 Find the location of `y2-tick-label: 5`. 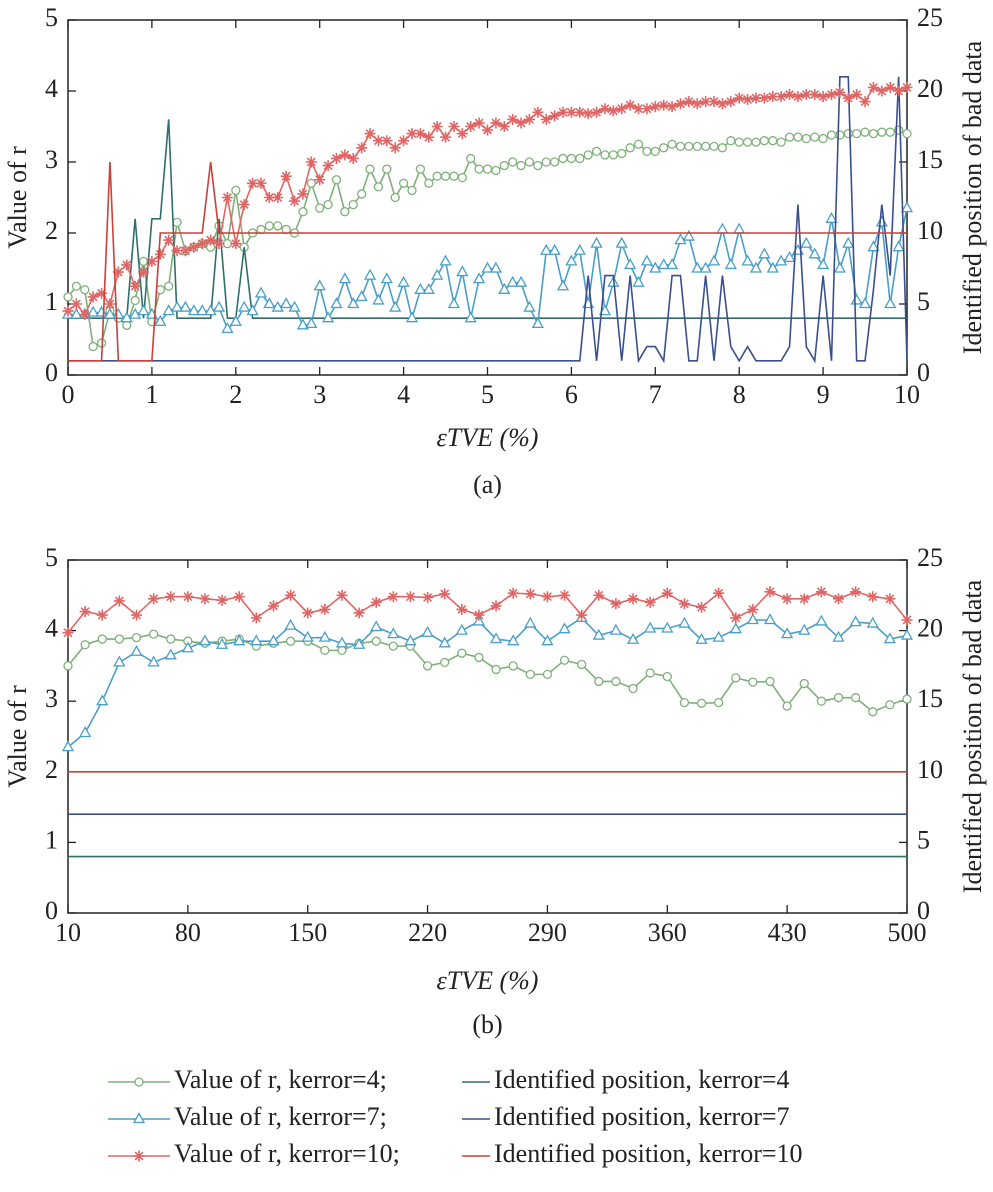

y2-tick-label: 5 is located at coordinates (923, 301).